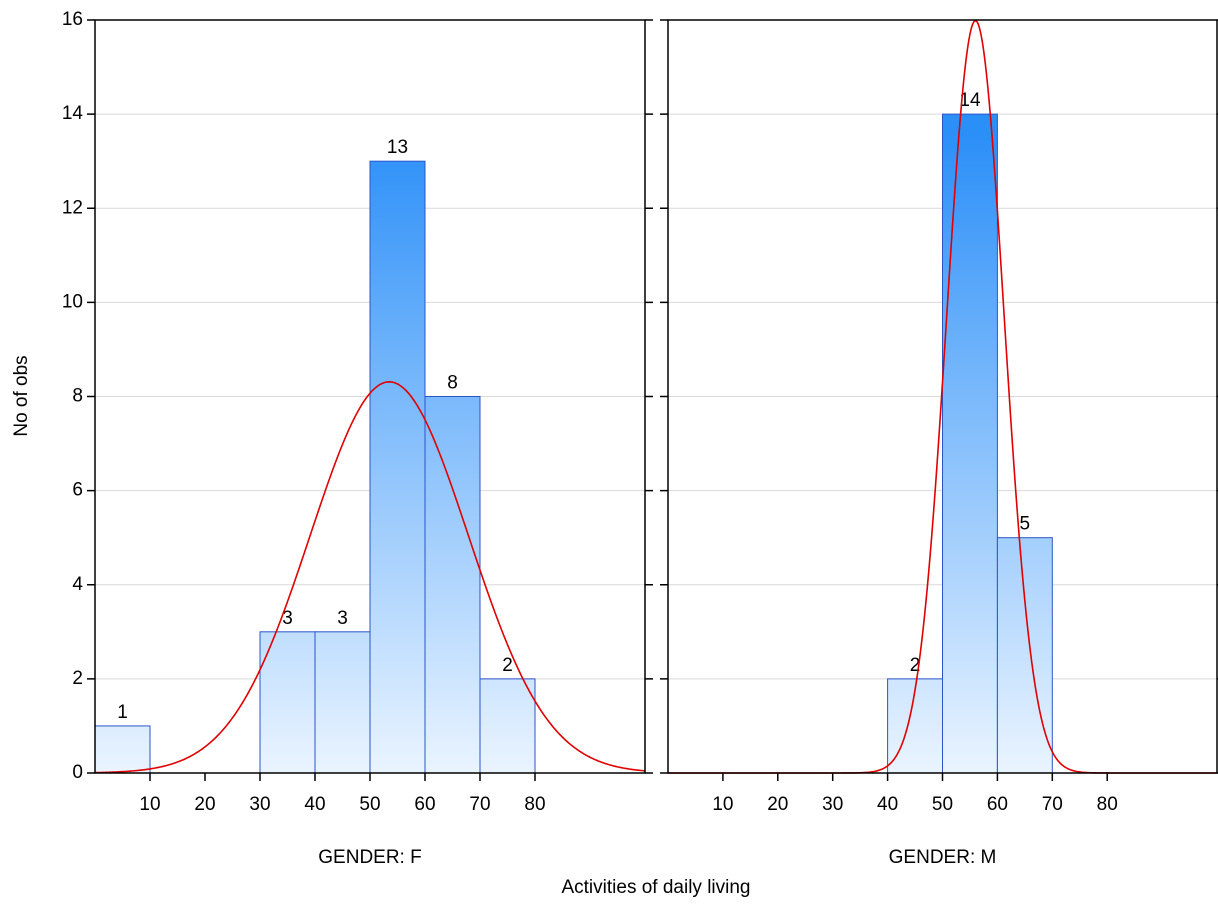 This screenshot has width=1218, height=905. What do you see at coordinates (77, 678) in the screenshot?
I see `y-tick-label: 2` at bounding box center [77, 678].